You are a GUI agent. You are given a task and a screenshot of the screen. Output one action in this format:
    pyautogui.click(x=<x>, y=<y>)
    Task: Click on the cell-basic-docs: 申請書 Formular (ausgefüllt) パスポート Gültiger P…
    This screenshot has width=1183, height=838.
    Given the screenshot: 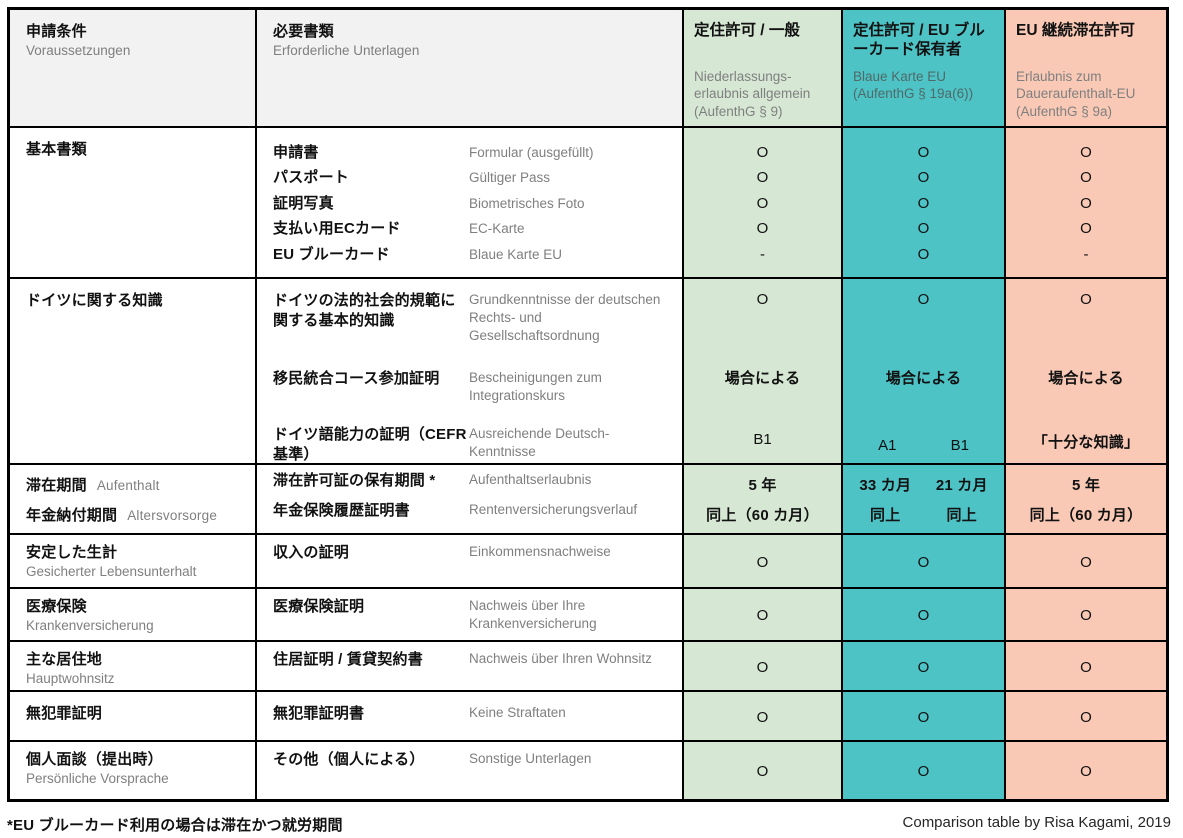 What is the action you would take?
    pyautogui.click(x=470, y=203)
    